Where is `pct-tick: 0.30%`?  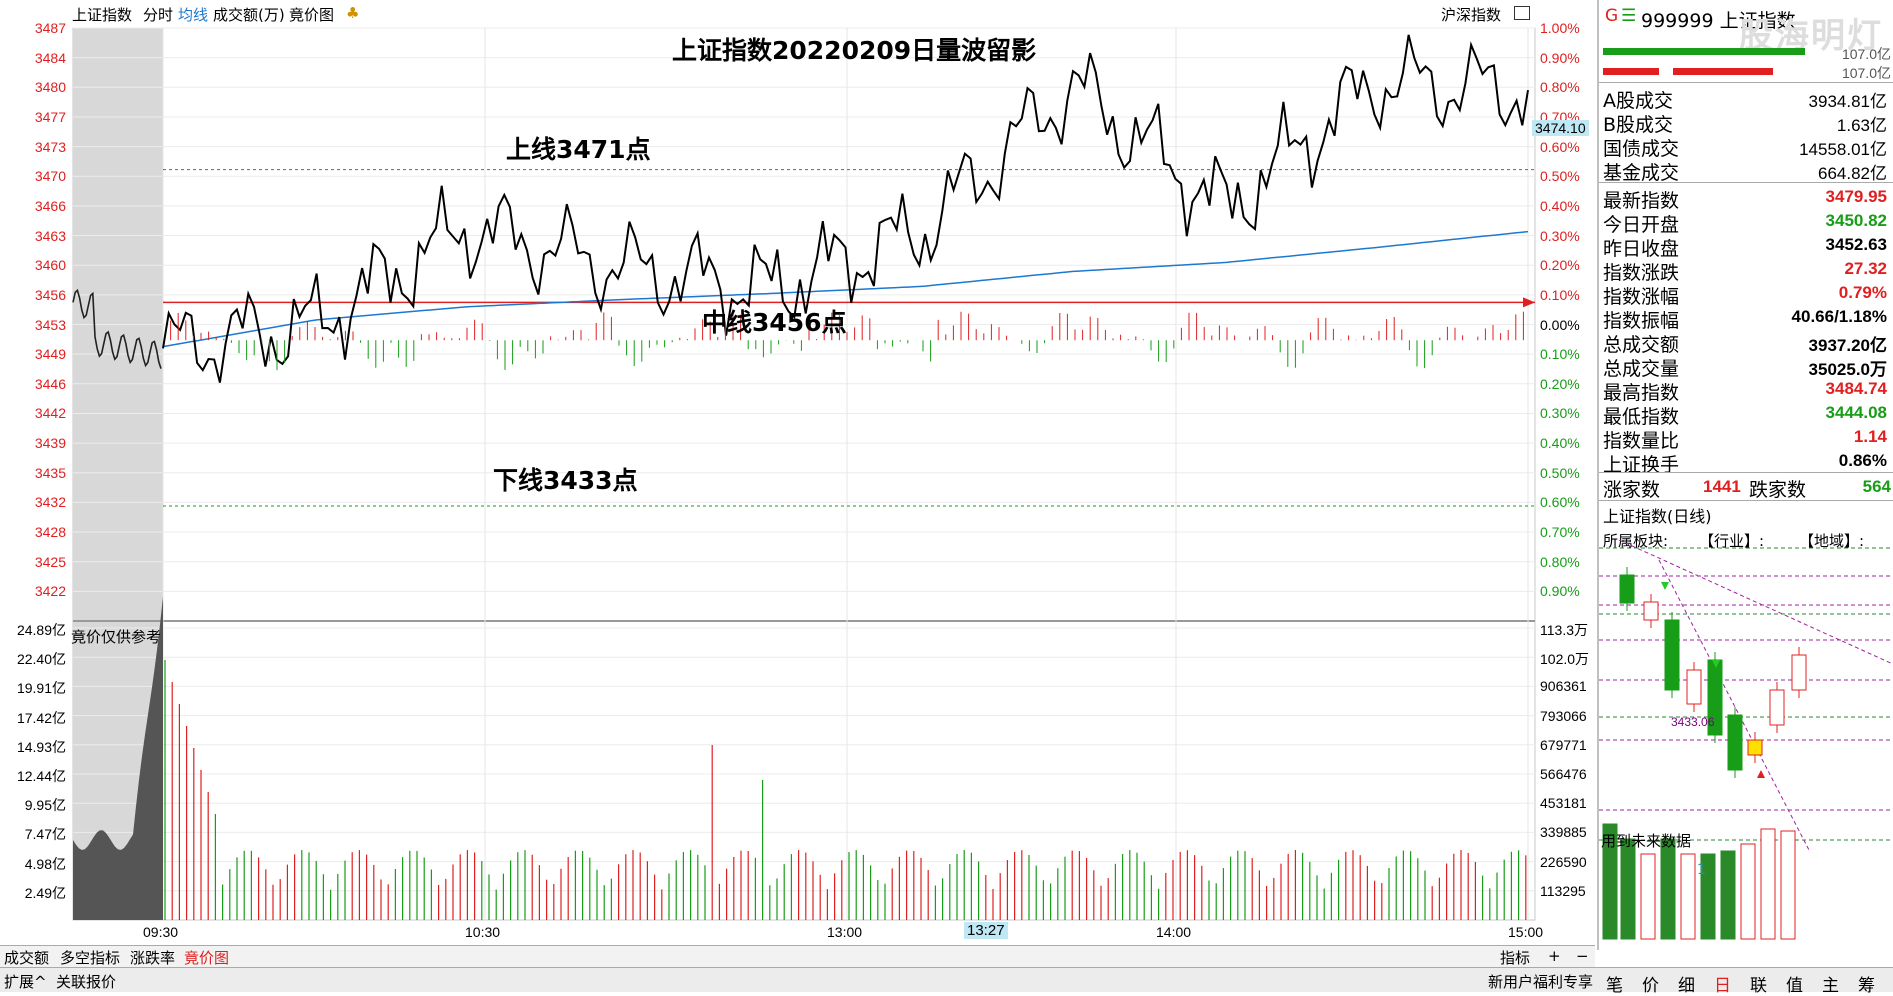 pct-tick: 0.30% is located at coordinates (1560, 235).